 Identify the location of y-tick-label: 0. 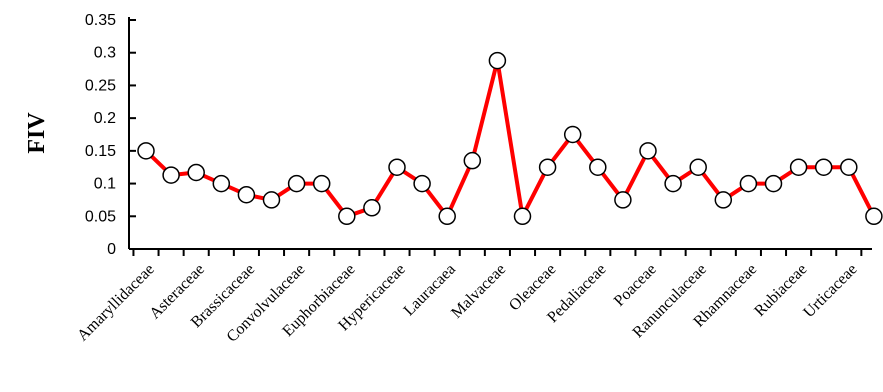
(111, 249).